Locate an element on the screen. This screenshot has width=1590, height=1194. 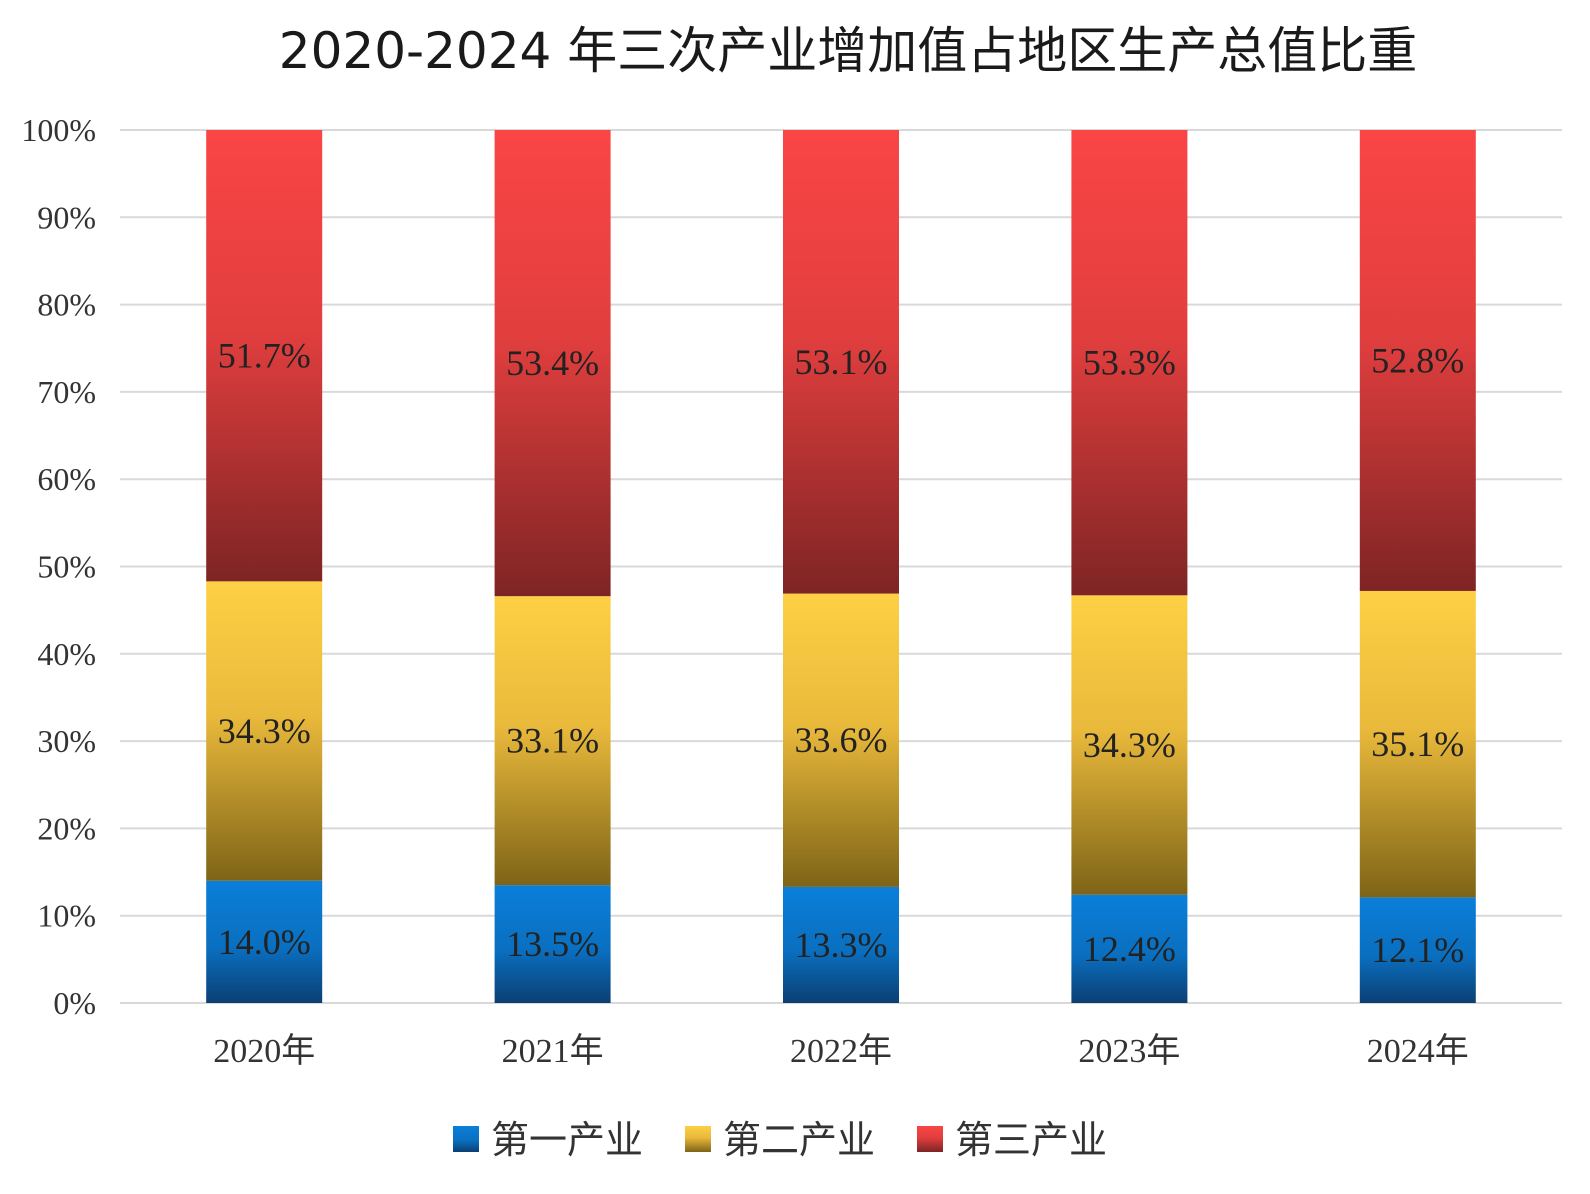
data-label: 12.4% is located at coordinates (1129, 949).